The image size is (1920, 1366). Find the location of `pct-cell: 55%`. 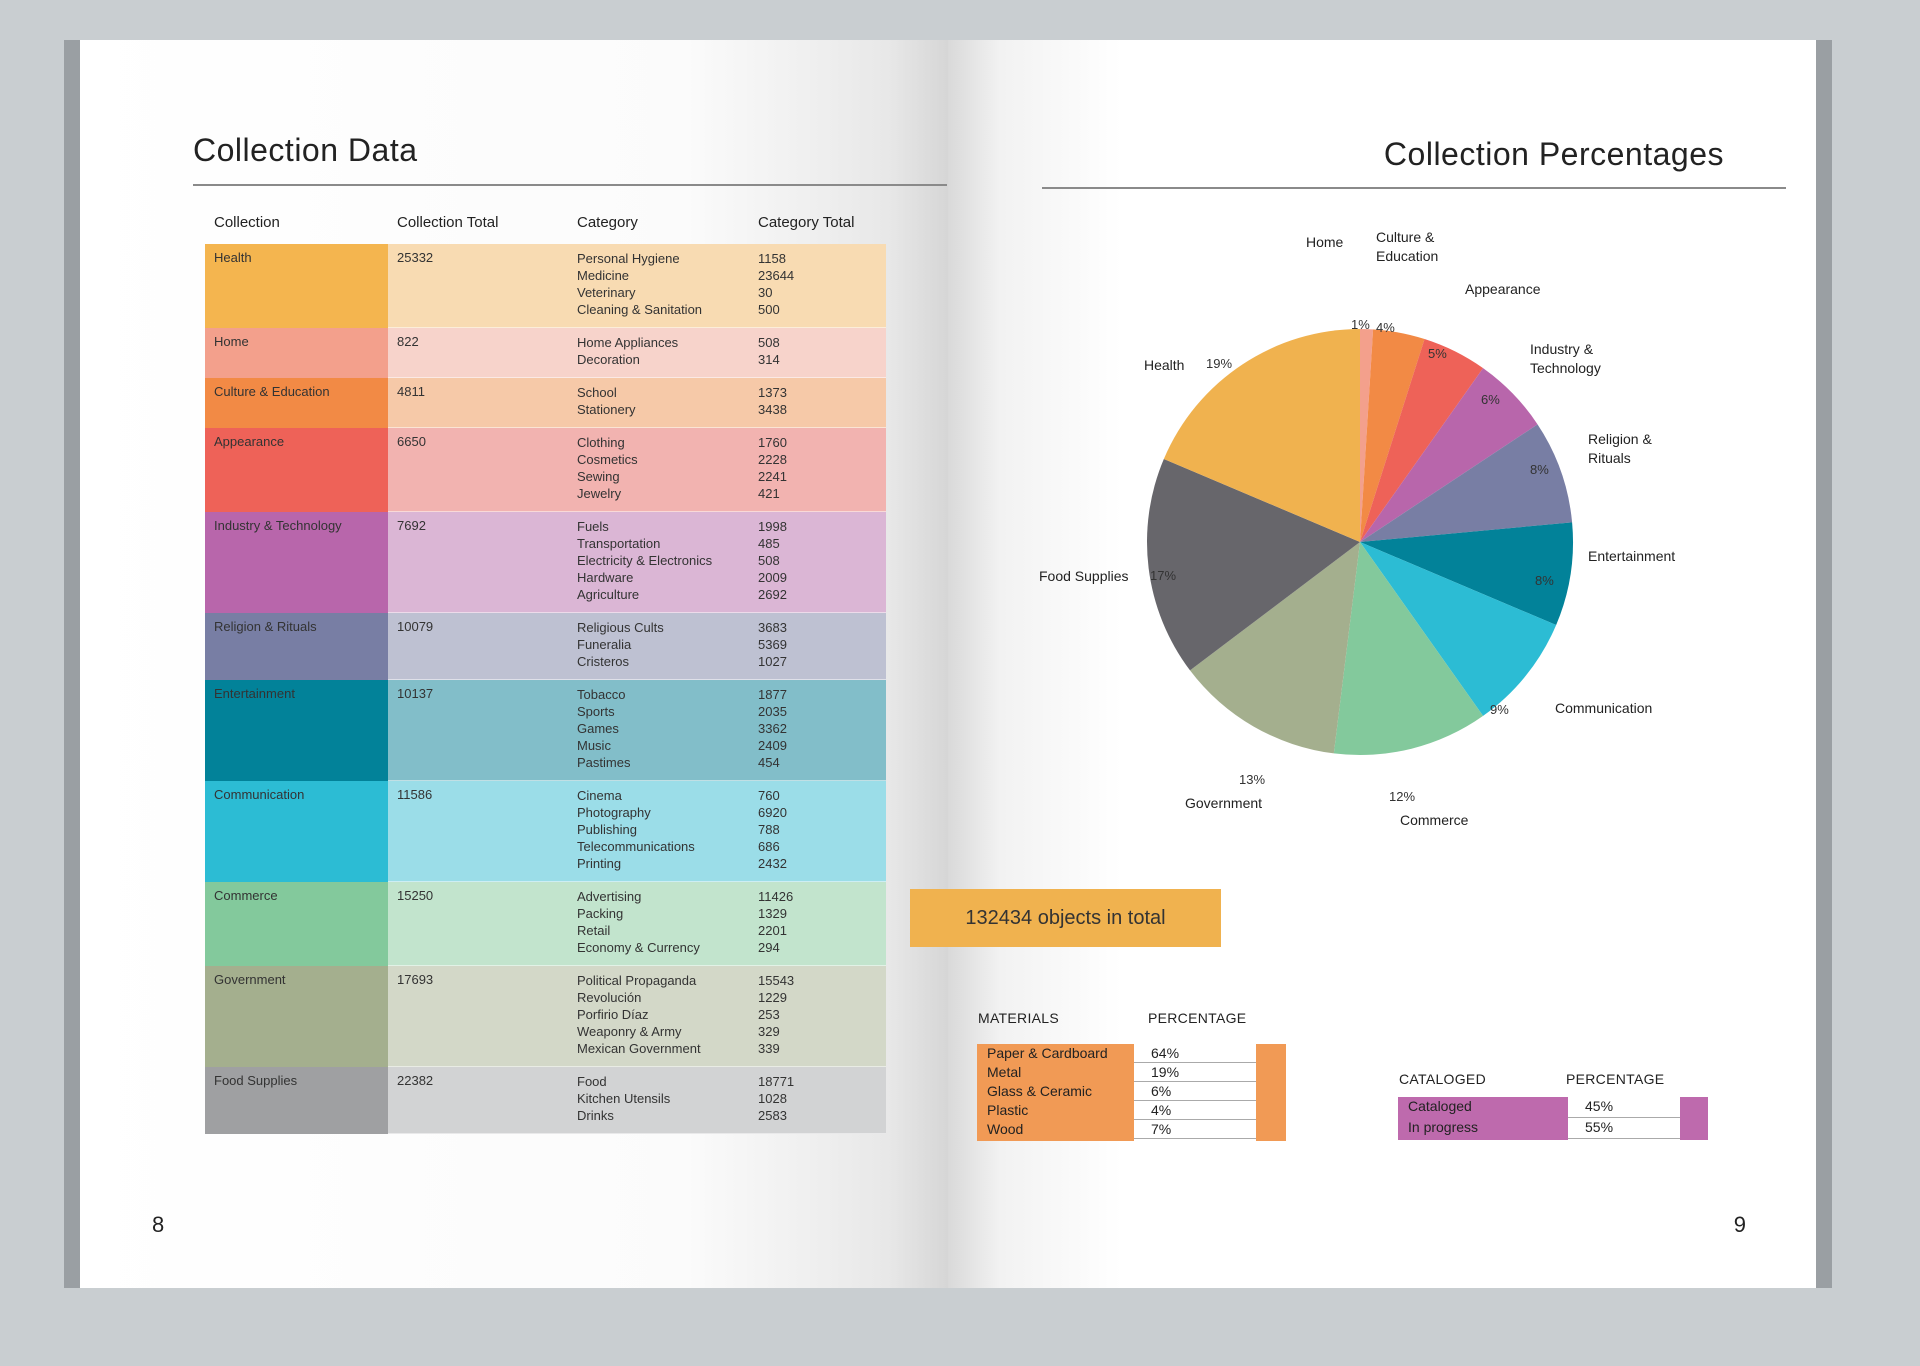

pct-cell: 55% is located at coordinates (1624, 1128).